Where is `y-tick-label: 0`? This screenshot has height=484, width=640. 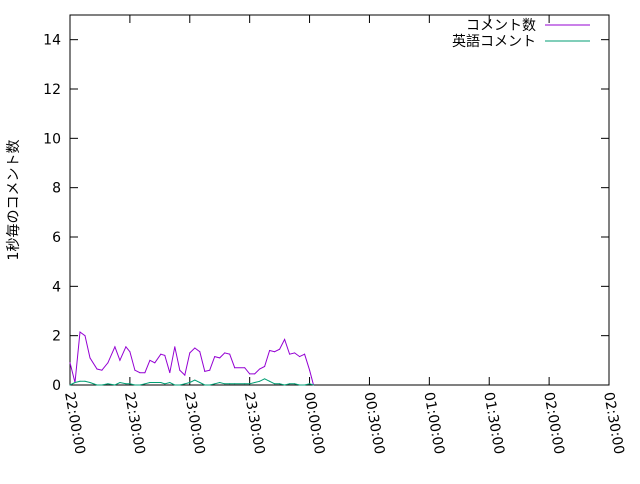
y-tick-label: 0 is located at coordinates (56, 386).